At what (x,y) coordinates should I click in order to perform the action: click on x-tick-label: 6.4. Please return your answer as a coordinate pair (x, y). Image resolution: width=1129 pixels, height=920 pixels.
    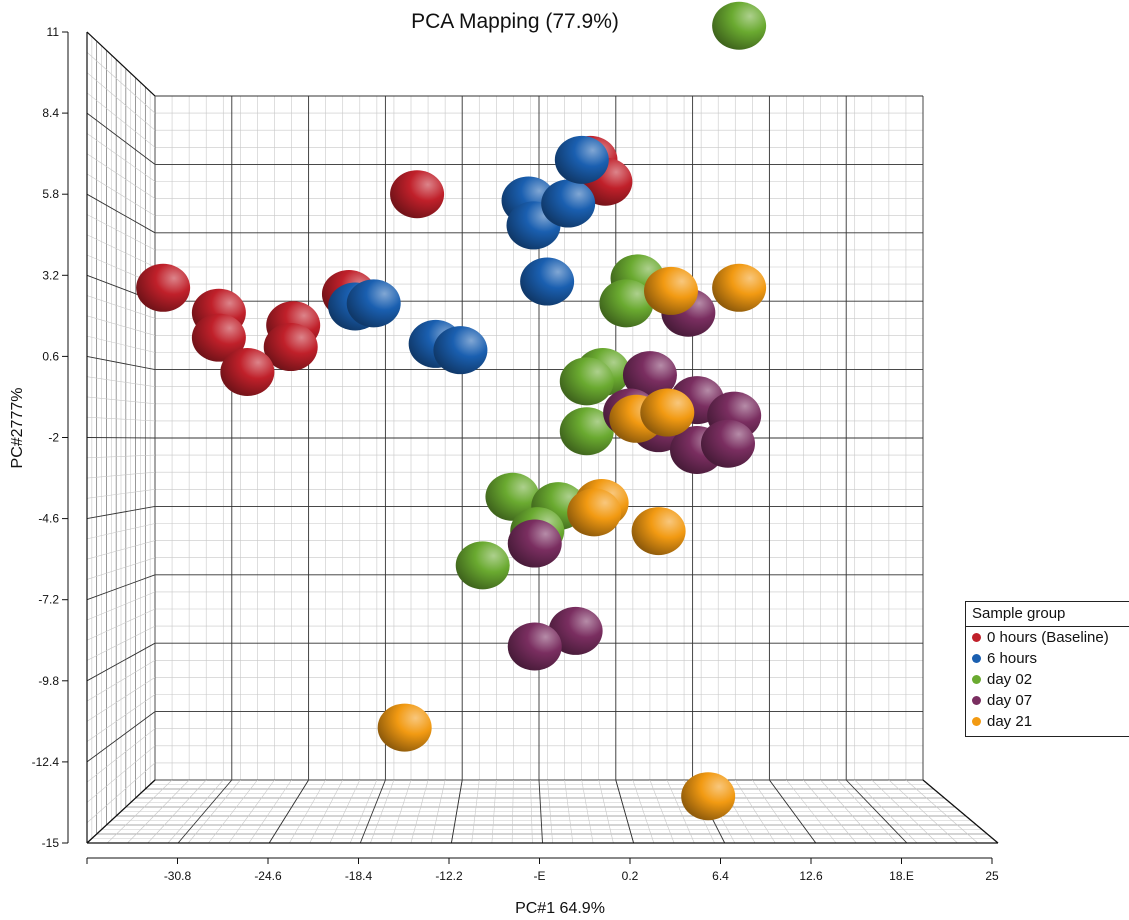
    Looking at the image, I should click on (720, 876).